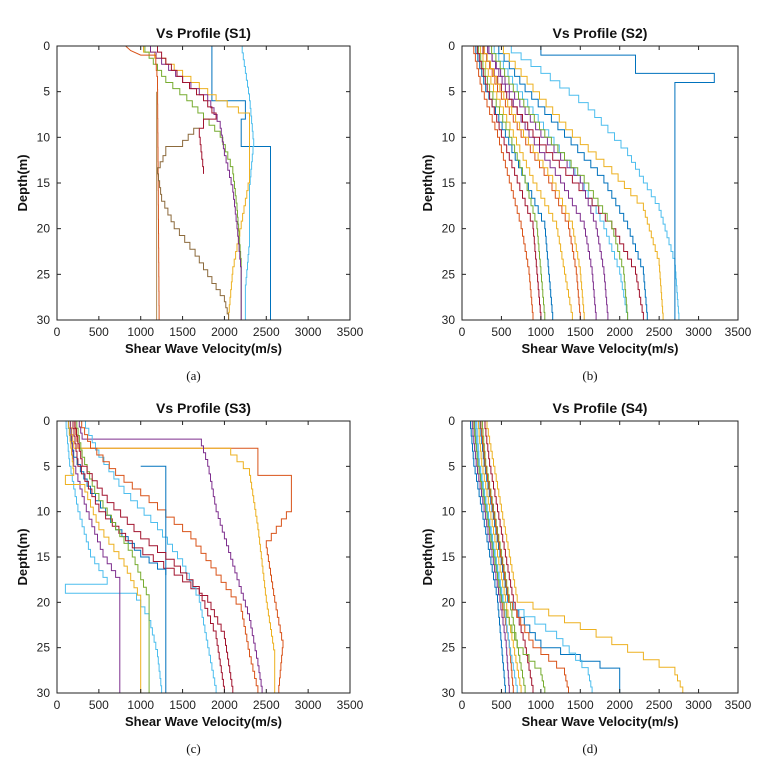 The height and width of the screenshot is (775, 781). What do you see at coordinates (600, 408) in the screenshot?
I see `chart-title: Vs Profile (S4)` at bounding box center [600, 408].